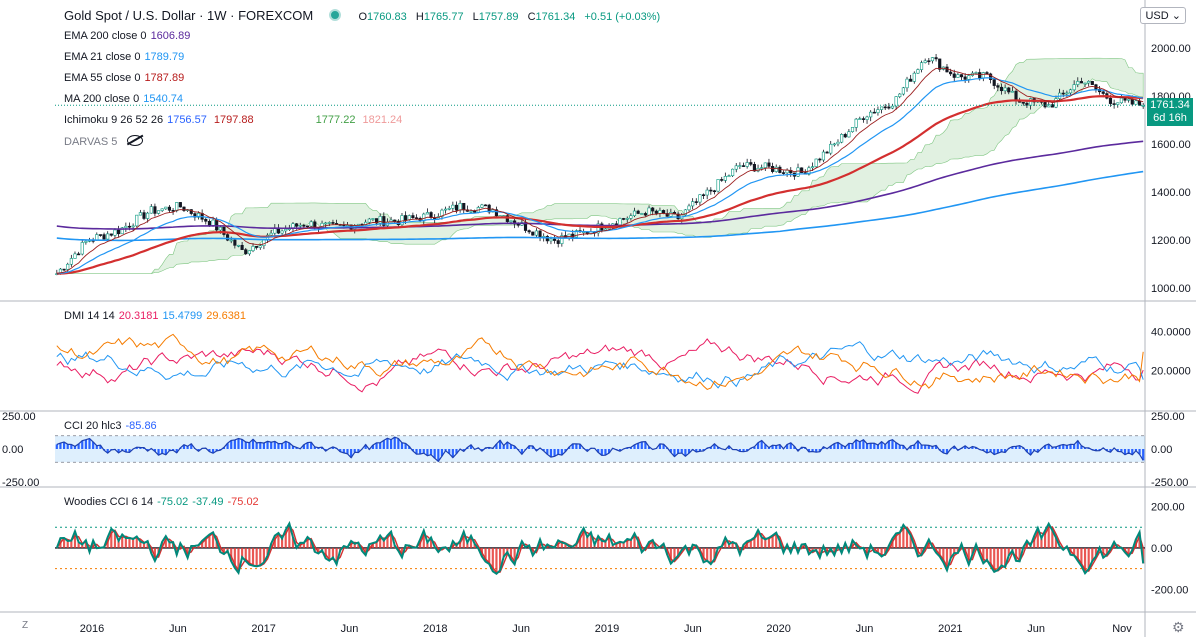 The height and width of the screenshot is (637, 1196). Describe the element at coordinates (189, 15) in the screenshot. I see `symbol-title: Gold Spot / U.S. Dollar · 1W · FOREXCOM` at that location.